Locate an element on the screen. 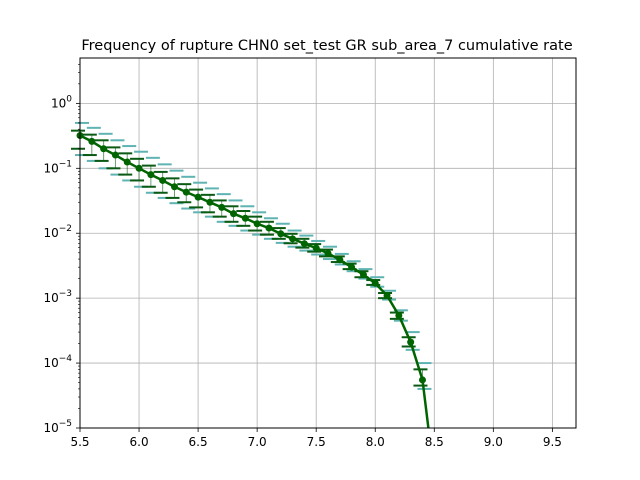  x-axis: 5.5 6.0 6.5 7.0 7.5 8.0 8.5 9.0 9.5 is located at coordinates (316, 438).